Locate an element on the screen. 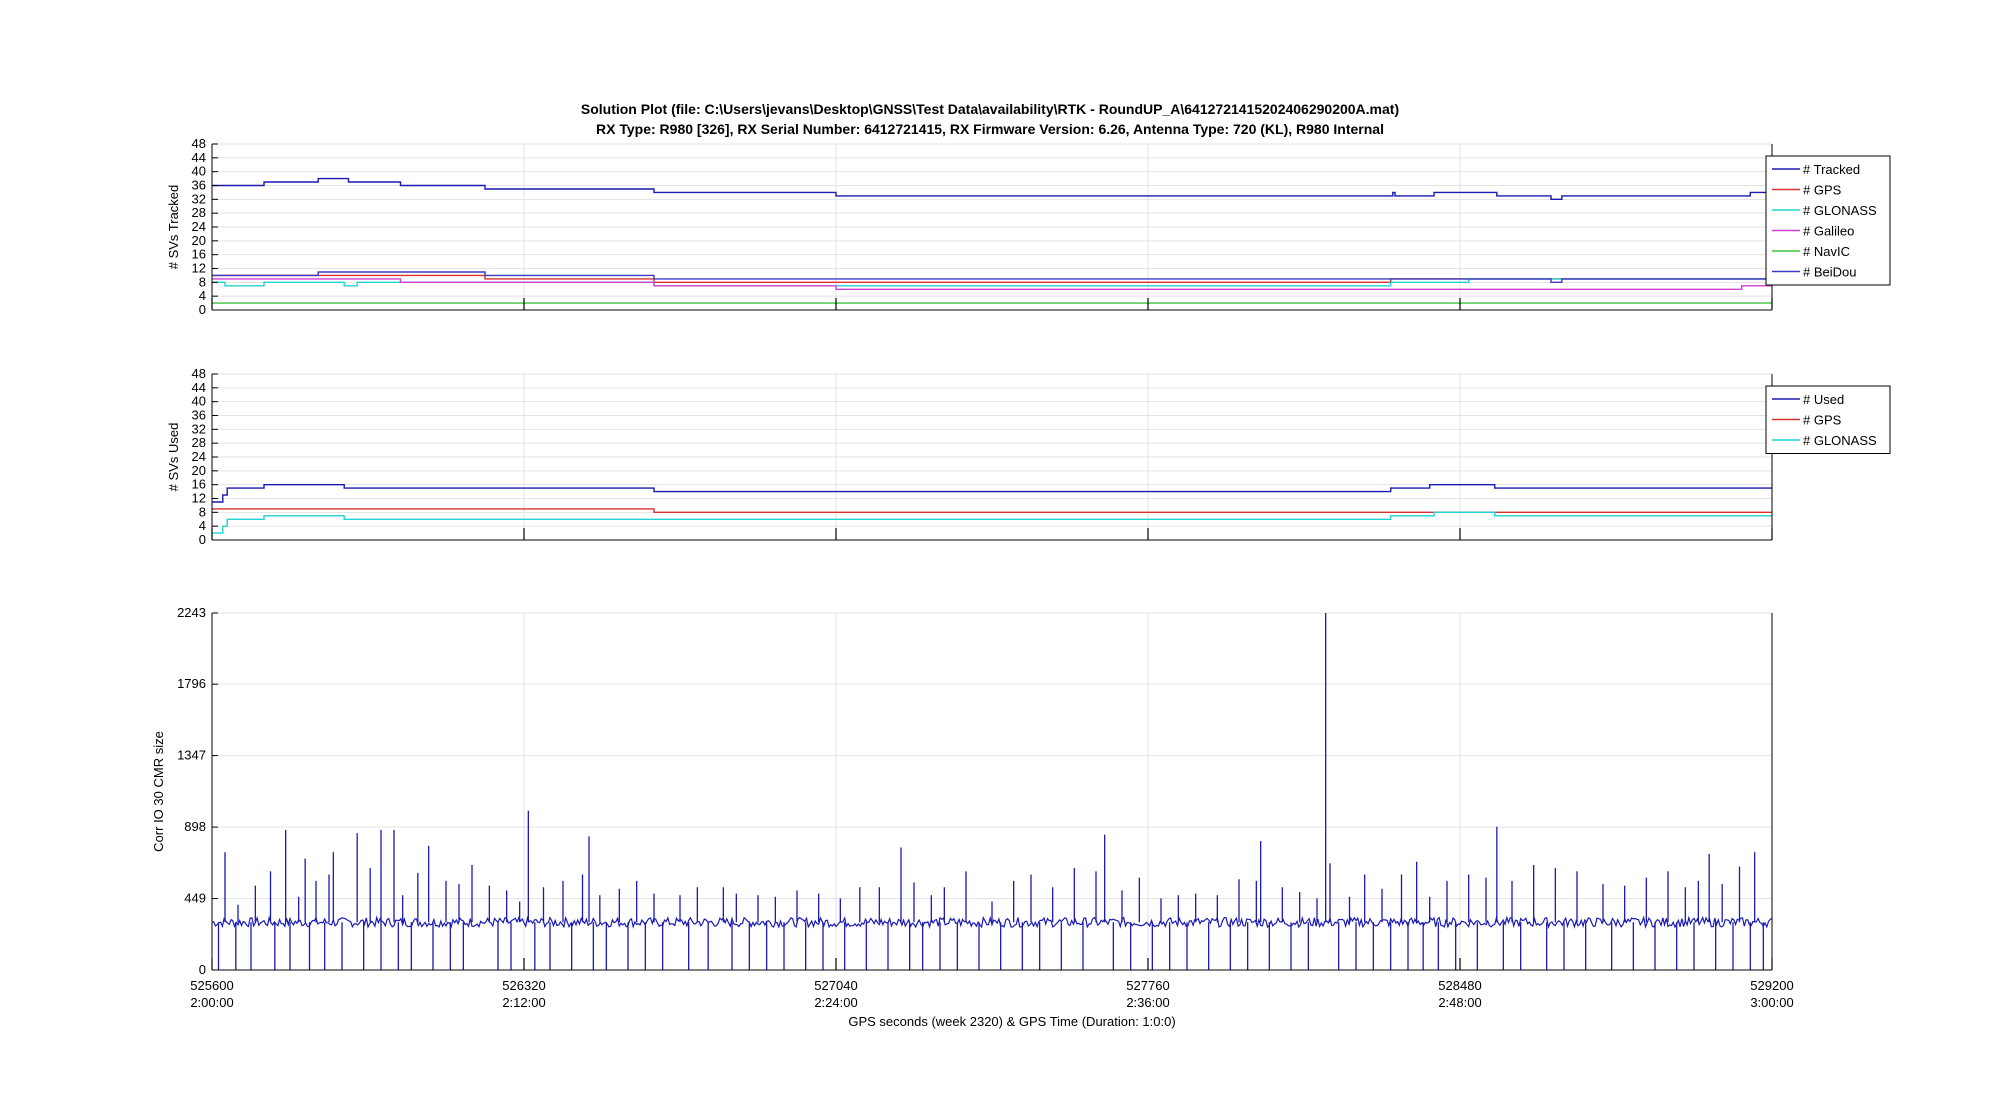  y-axis-label: Corr IO 30 CMR size is located at coordinates (158, 791).